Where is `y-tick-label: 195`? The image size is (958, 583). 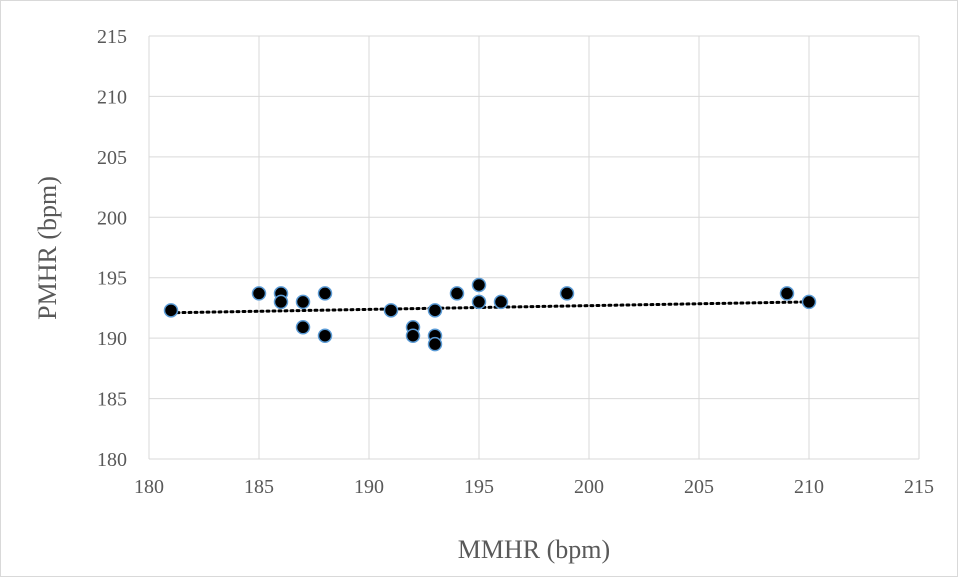
y-tick-label: 195 is located at coordinates (112, 279).